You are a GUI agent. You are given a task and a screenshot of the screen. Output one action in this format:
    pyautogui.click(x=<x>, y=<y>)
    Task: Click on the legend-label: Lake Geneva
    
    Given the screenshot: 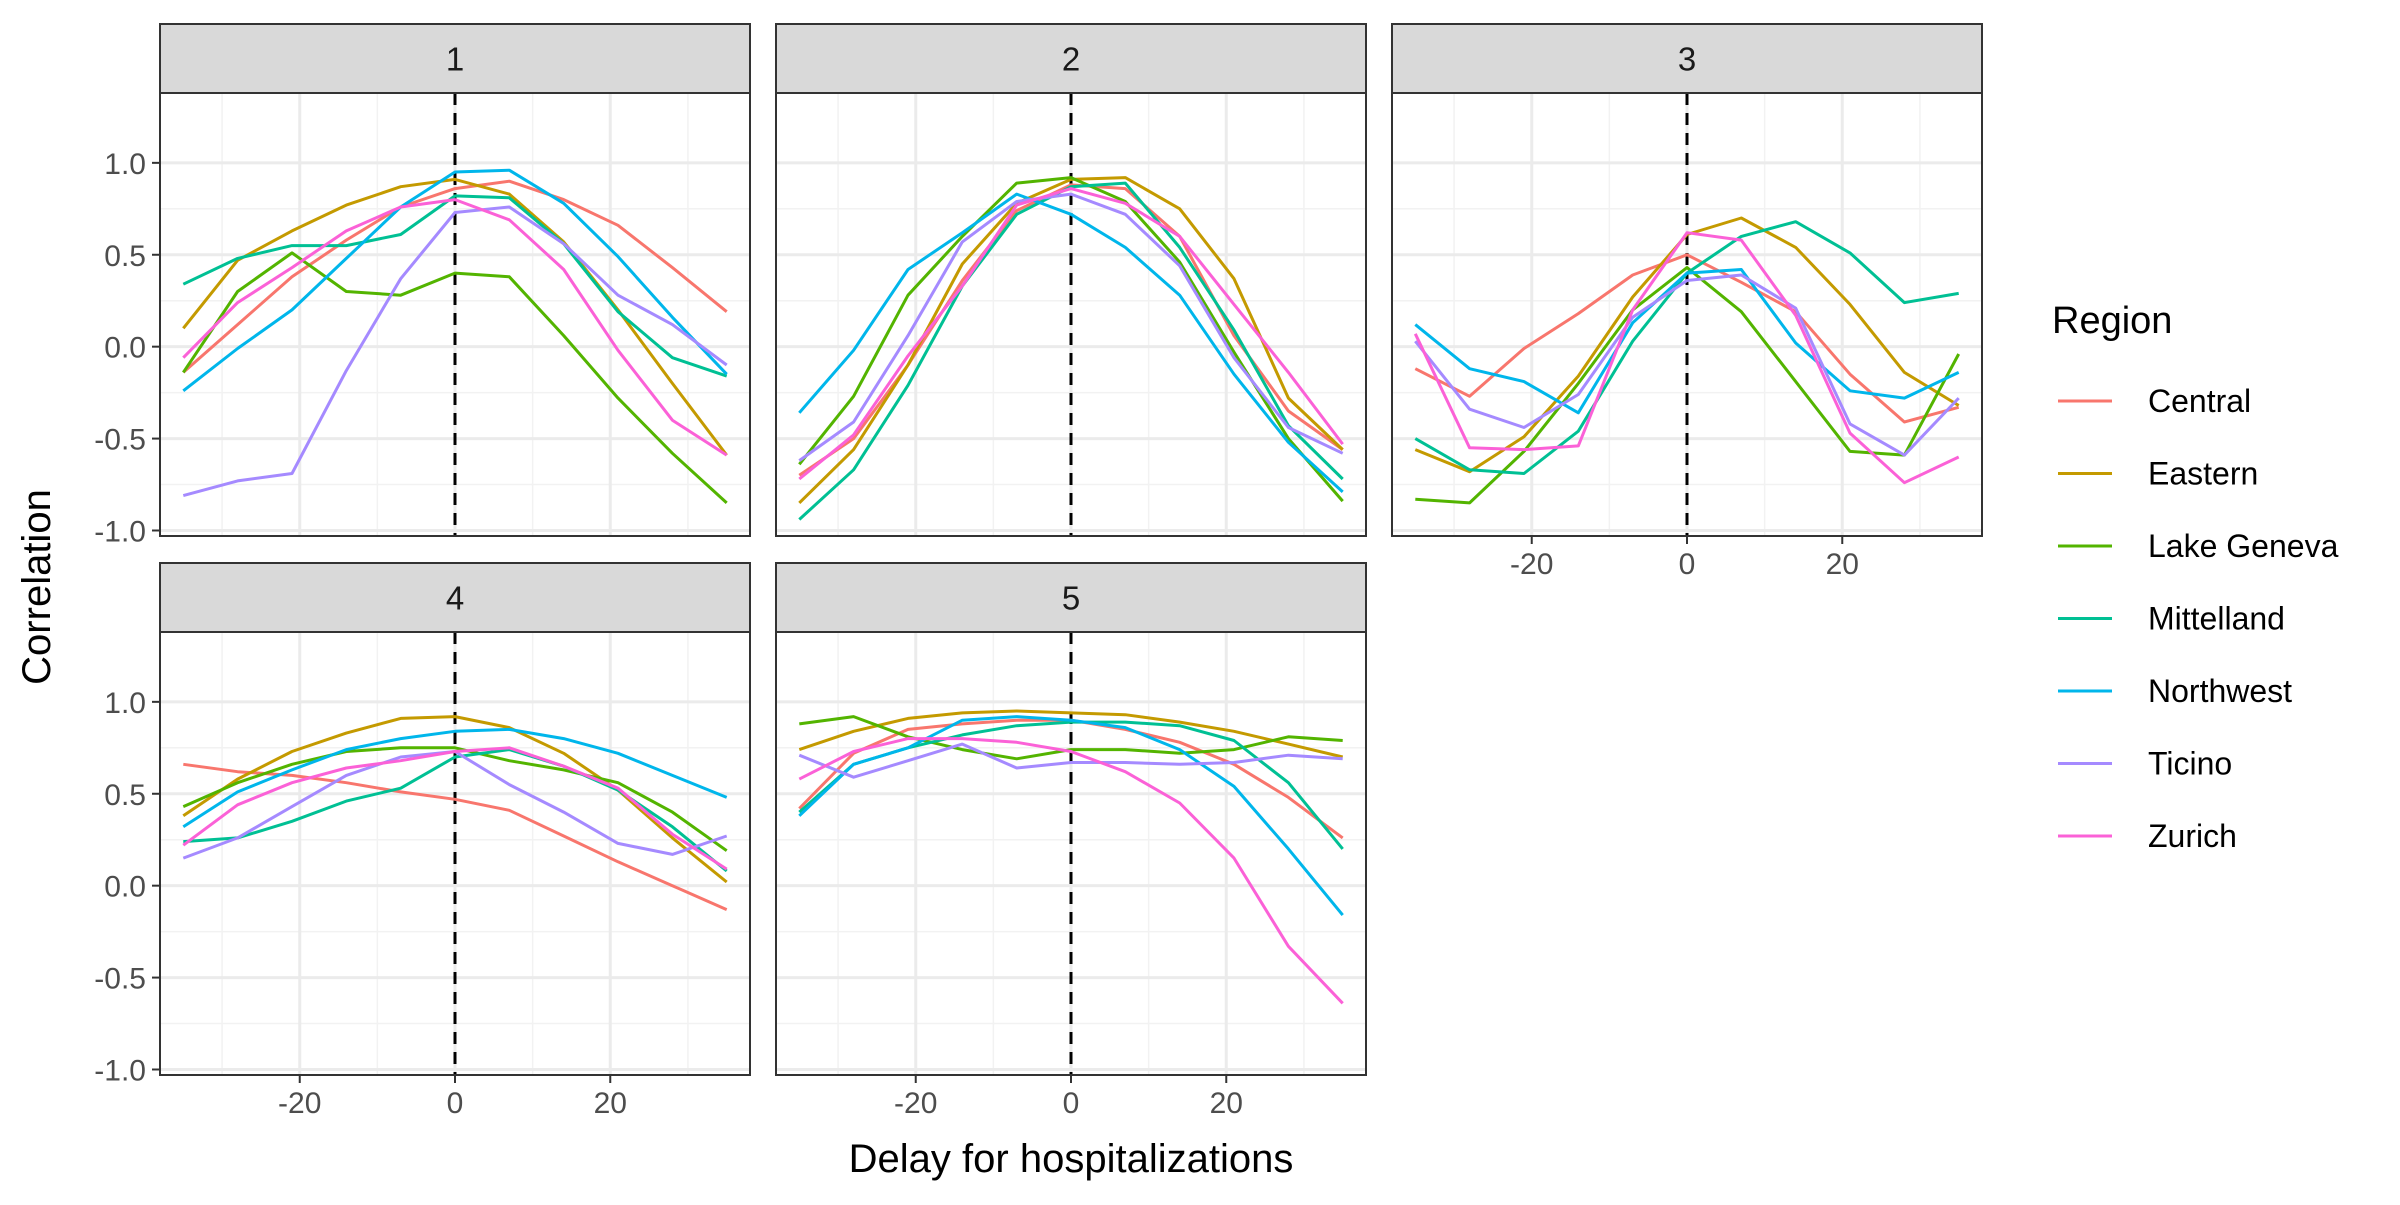 What is the action you would take?
    pyautogui.click(x=2243, y=546)
    